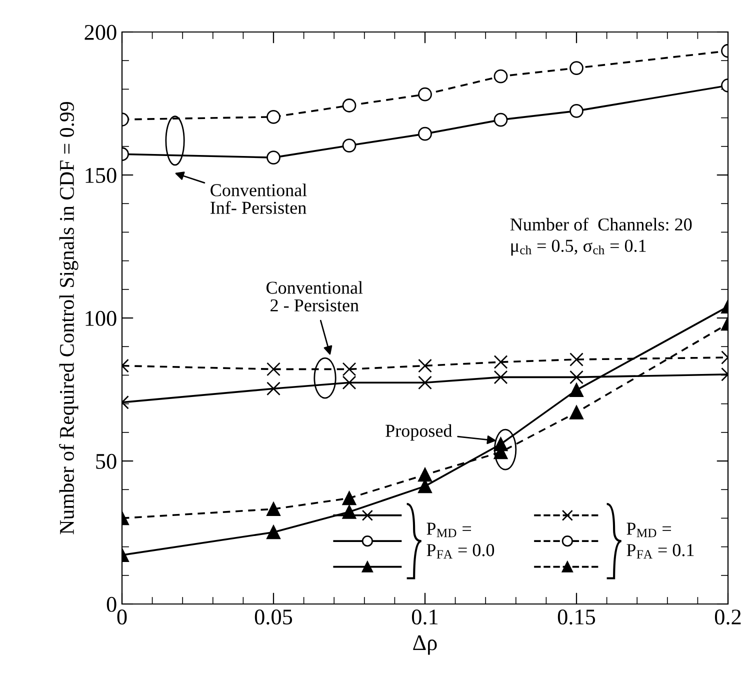  What do you see at coordinates (258, 199) in the screenshot?
I see `annotation: Conventional Inf- Persisten` at bounding box center [258, 199].